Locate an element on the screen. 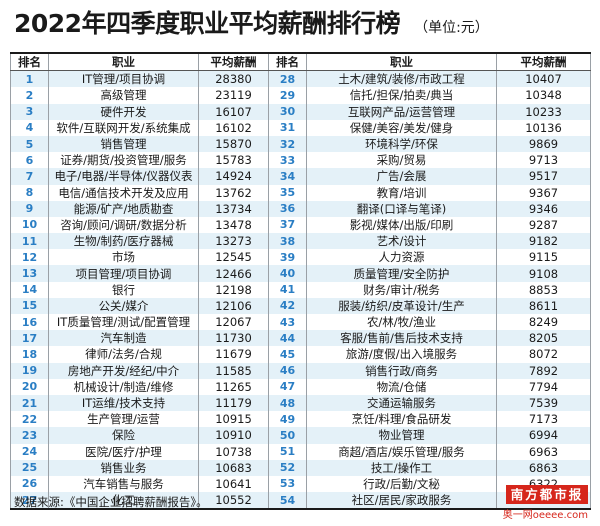 The width and height of the screenshot is (600, 526). left-job-cell: 市场 is located at coordinates (123, 257).